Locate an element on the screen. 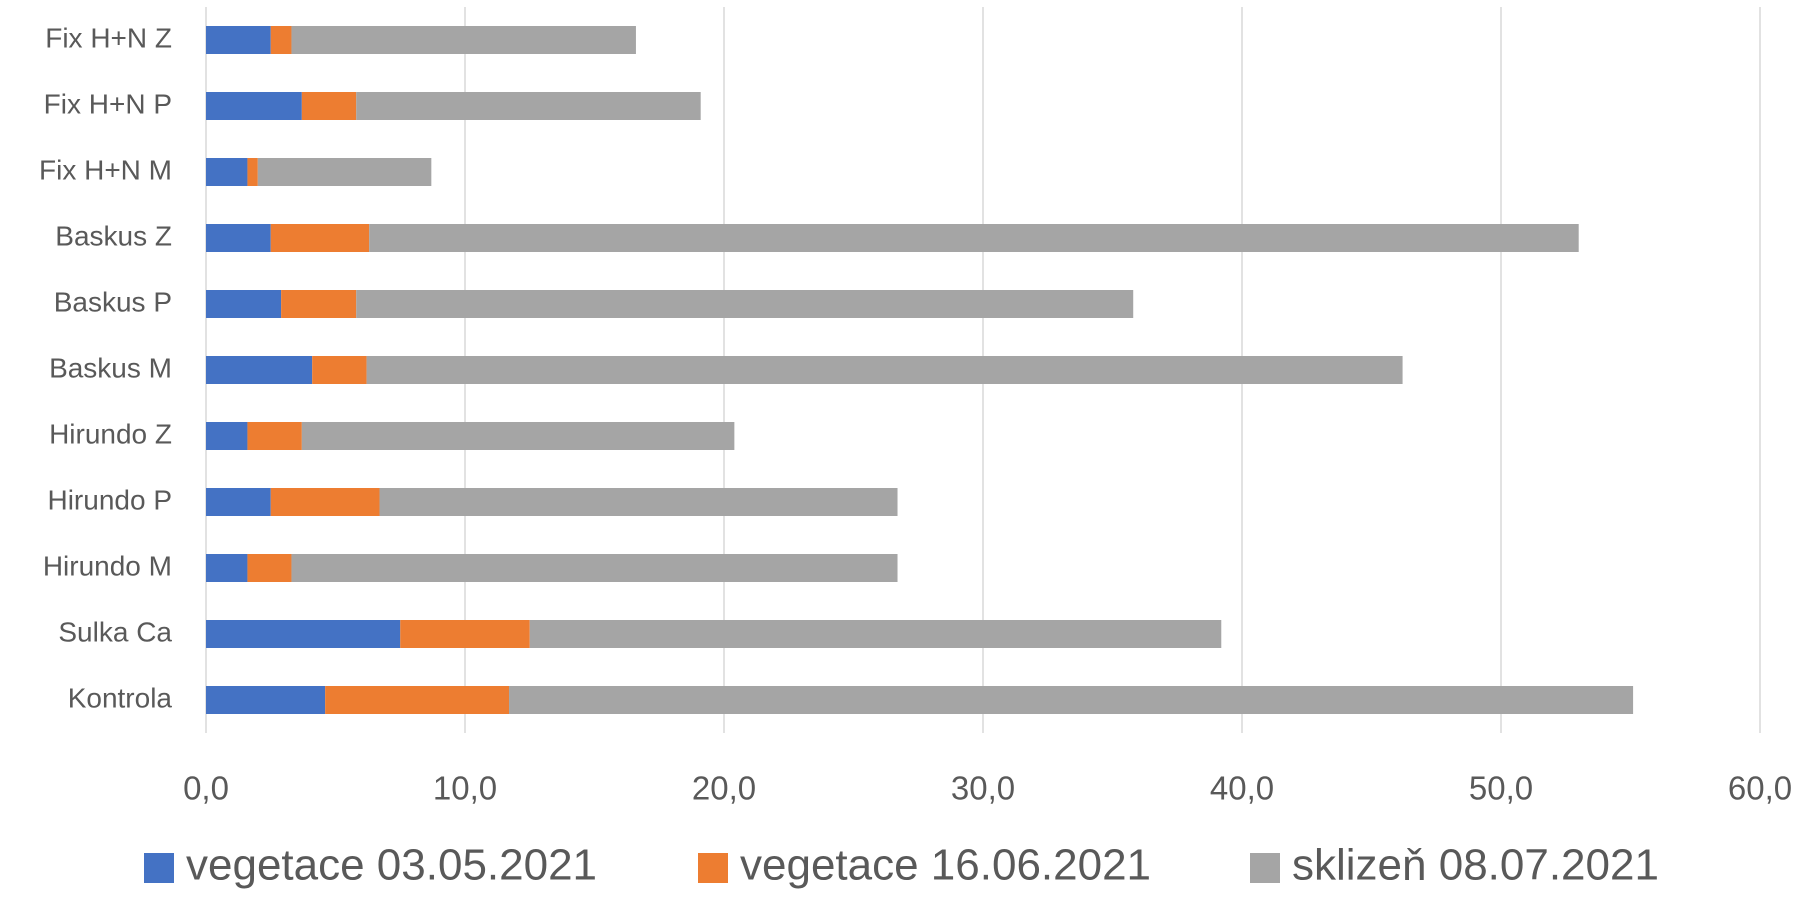 Image resolution: width=1803 pixels, height=897 pixels. y-tick-label: Hirundo P is located at coordinates (109, 499).